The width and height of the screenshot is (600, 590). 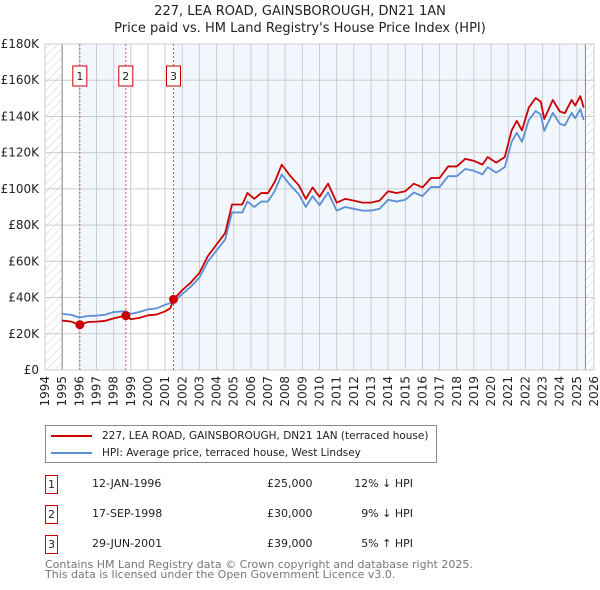 I want to click on sale-hpi-diff: 5% ↑ HPI, so click(x=387, y=543).